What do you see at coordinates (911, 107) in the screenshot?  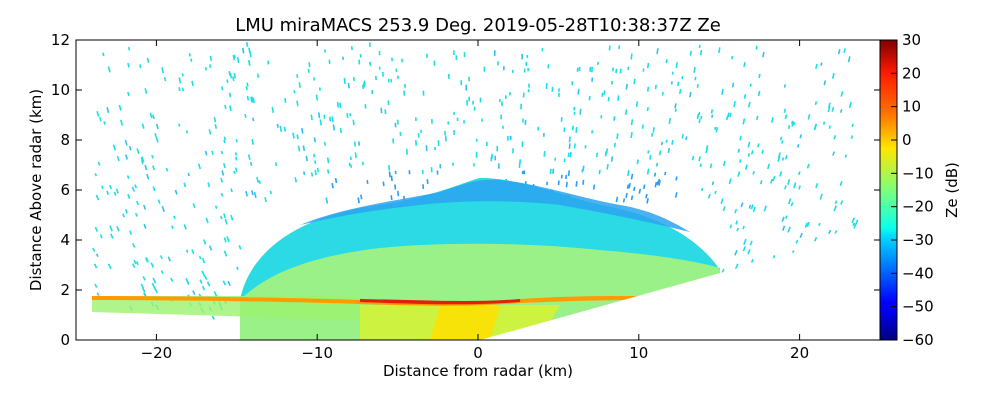 I see `colorbar-tick-label: 10` at bounding box center [911, 107].